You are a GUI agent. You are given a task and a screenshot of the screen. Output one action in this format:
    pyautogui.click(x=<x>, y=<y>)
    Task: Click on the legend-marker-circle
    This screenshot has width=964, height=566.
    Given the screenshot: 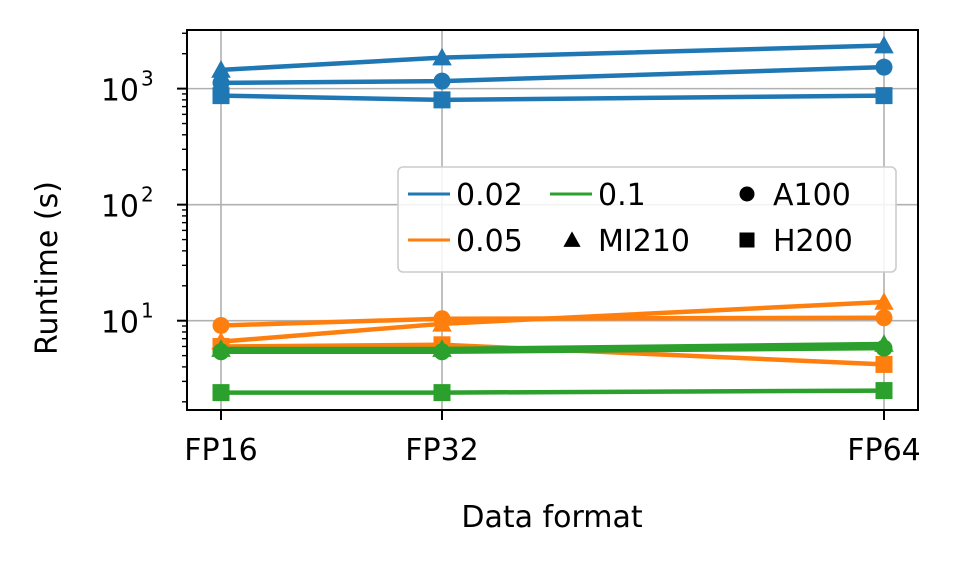 What is the action you would take?
    pyautogui.click(x=747, y=194)
    